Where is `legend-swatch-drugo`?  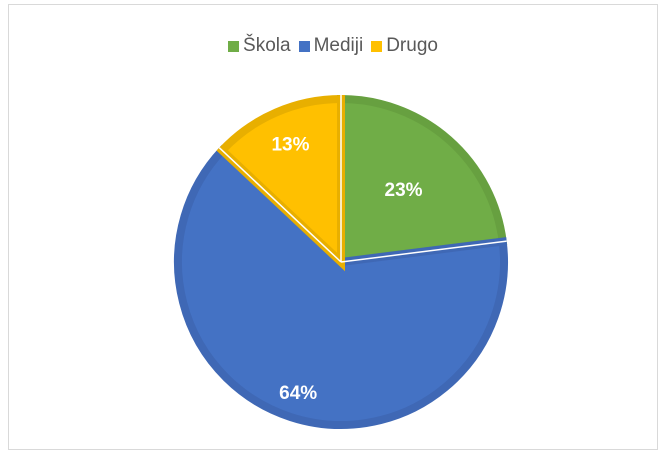
legend-swatch-drugo is located at coordinates (377, 46).